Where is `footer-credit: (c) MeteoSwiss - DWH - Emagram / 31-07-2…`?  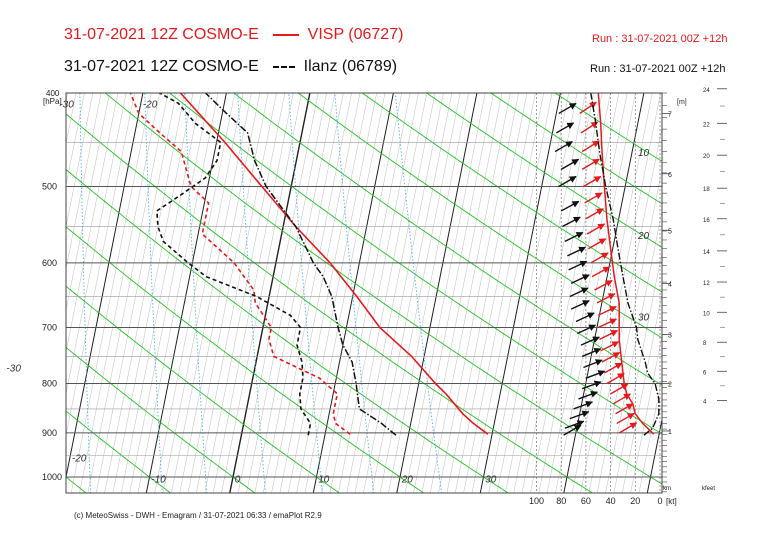
footer-credit: (c) MeteoSwiss - DWH - Emagram / 31-07-2… is located at coordinates (198, 515).